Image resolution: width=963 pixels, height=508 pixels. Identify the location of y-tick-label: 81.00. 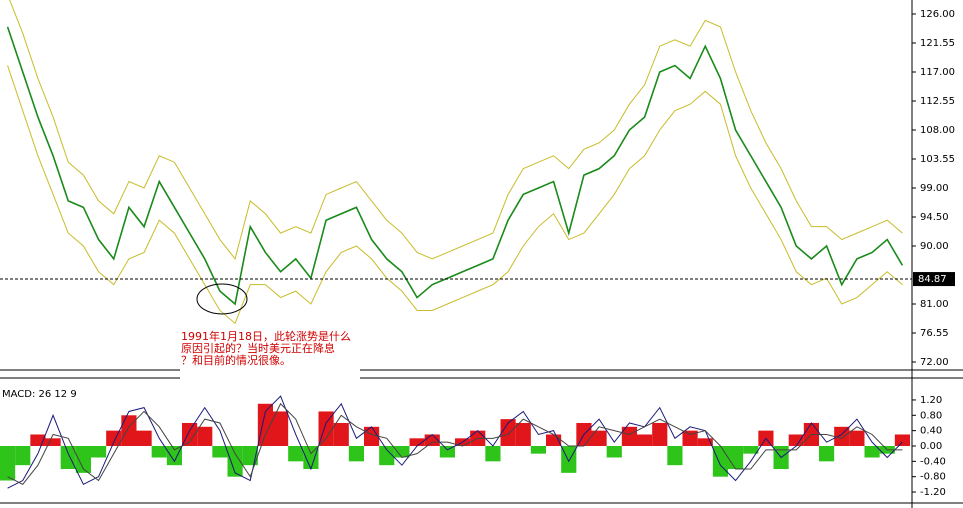
(934, 304).